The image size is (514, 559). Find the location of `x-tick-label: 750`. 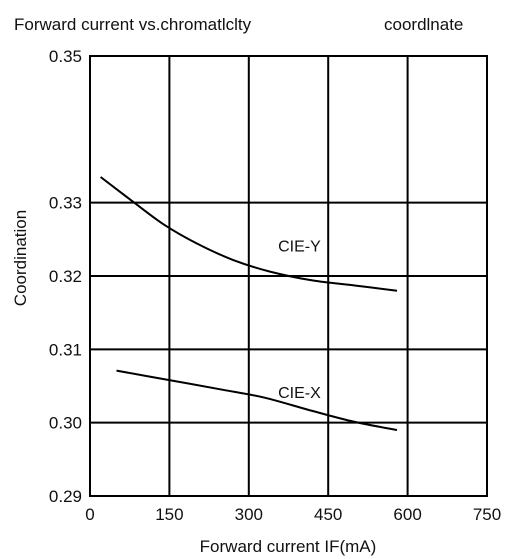

x-tick-label: 750 is located at coordinates (487, 514).